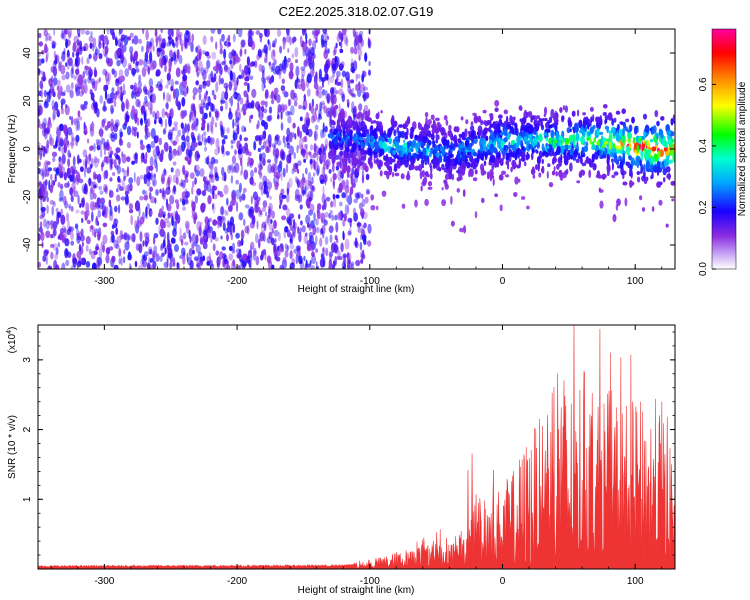 Image resolution: width=750 pixels, height=600 pixels. I want to click on y-tick-label: 40, so click(27, 53).